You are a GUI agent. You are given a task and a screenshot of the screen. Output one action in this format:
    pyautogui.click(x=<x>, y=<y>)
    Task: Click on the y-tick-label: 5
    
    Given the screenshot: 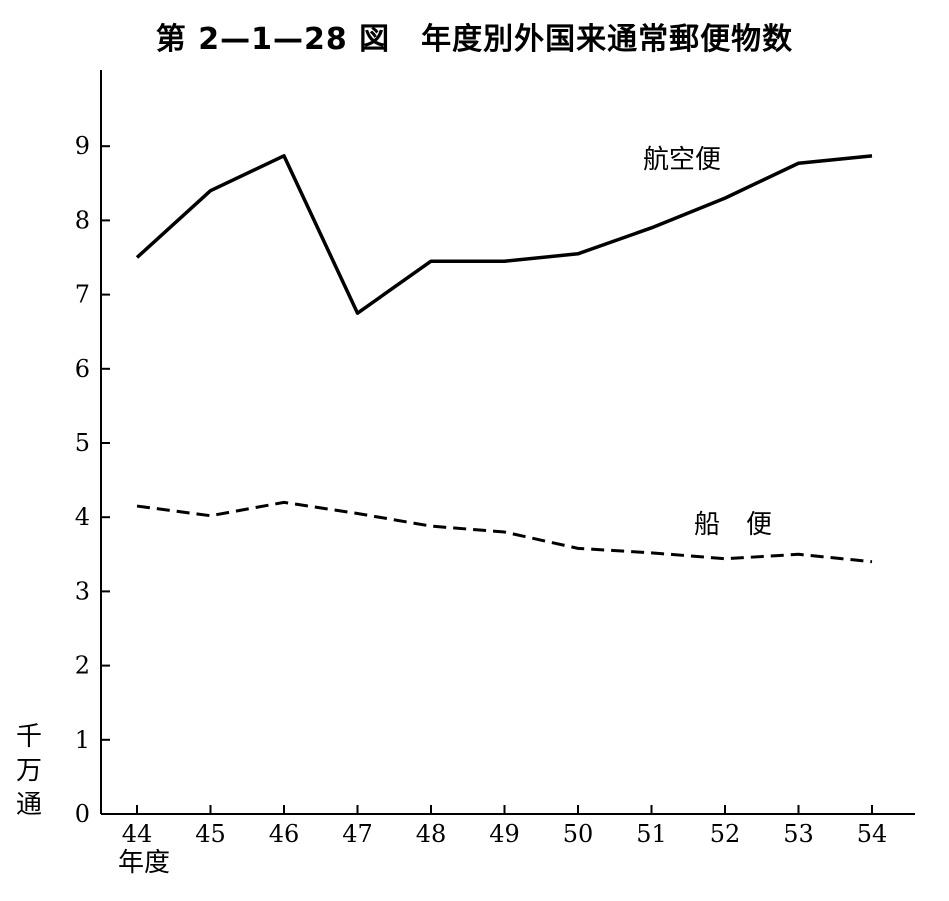 What is the action you would take?
    pyautogui.click(x=82, y=443)
    